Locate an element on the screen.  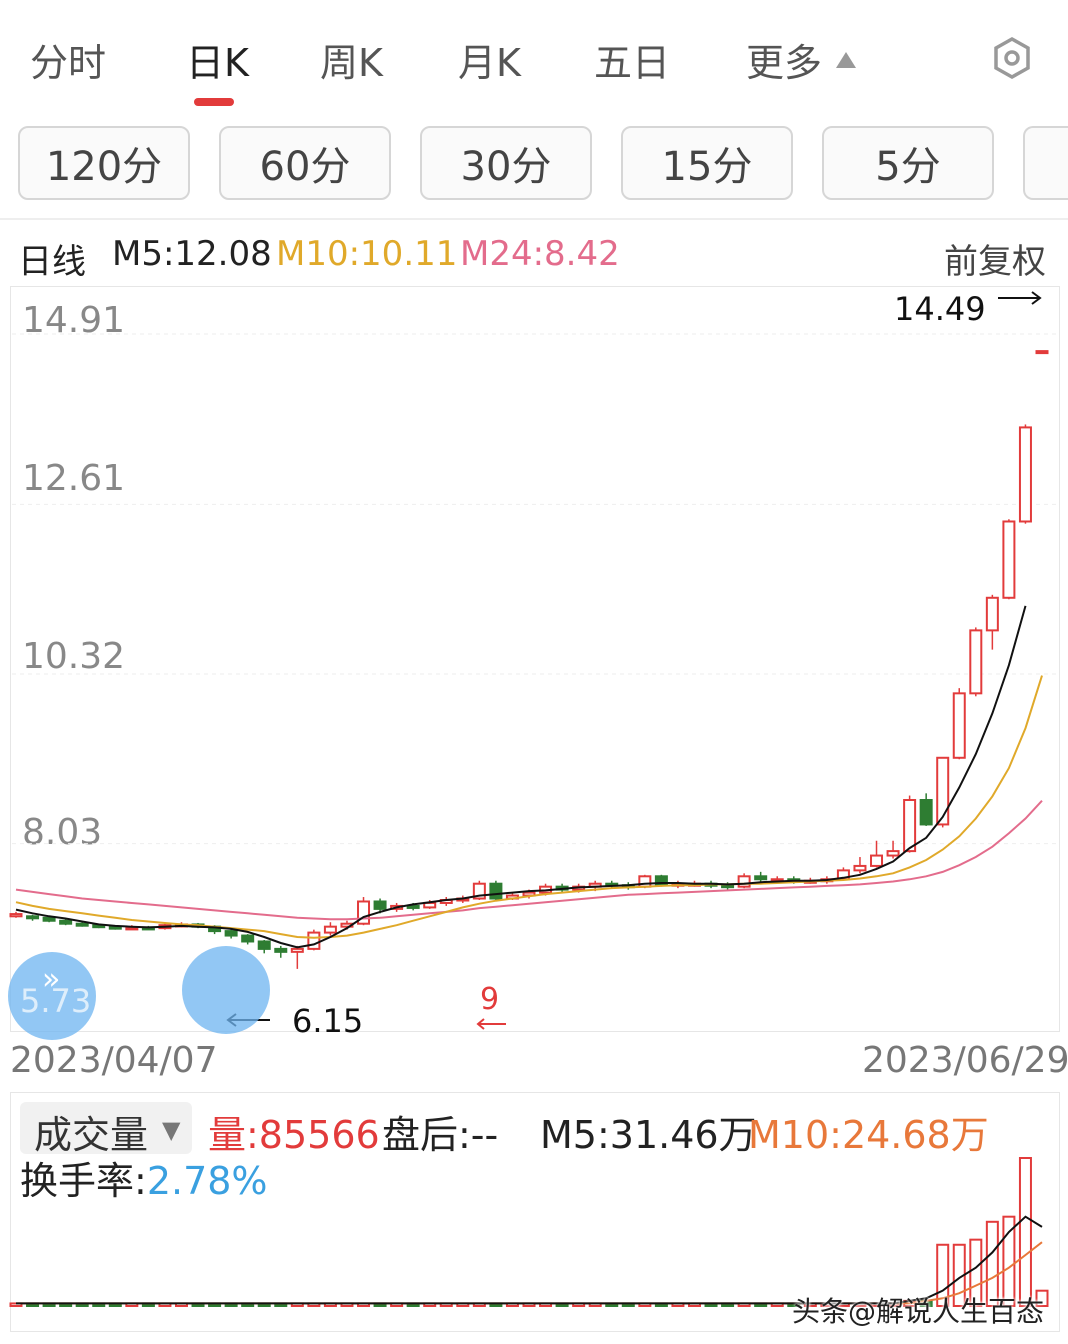
volume-value: 量:85566 is located at coordinates (294, 1135).